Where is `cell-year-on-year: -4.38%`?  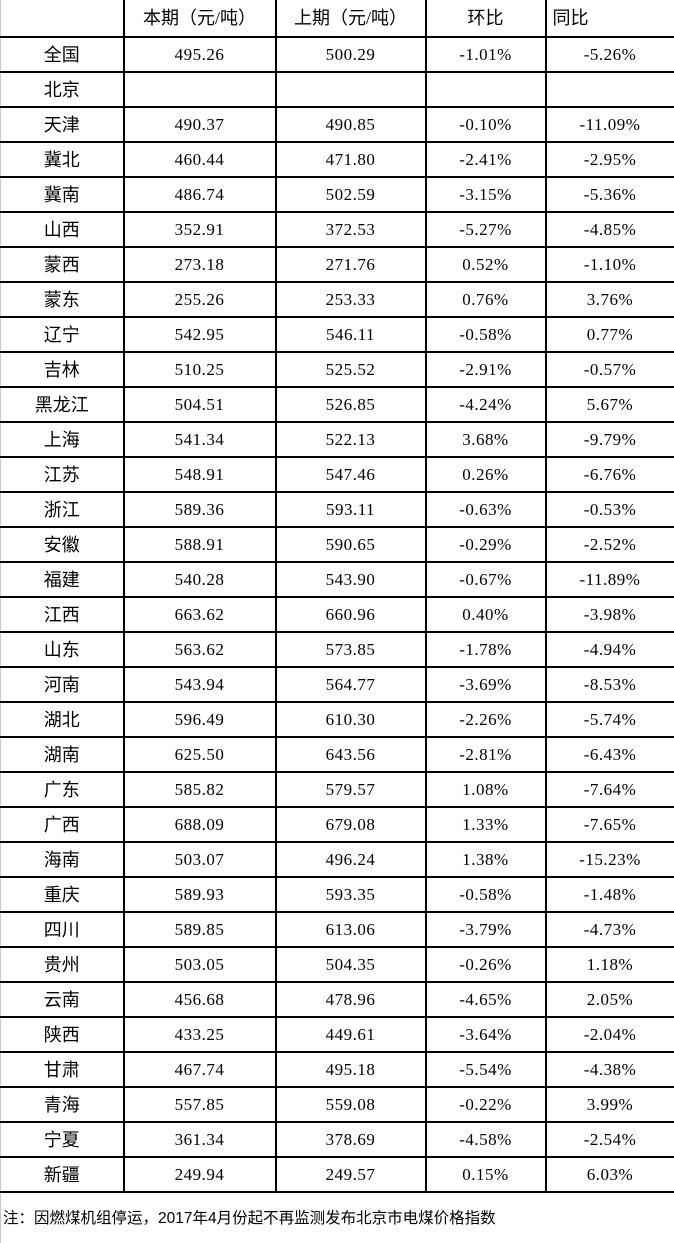 cell-year-on-year: -4.38% is located at coordinates (610, 1069).